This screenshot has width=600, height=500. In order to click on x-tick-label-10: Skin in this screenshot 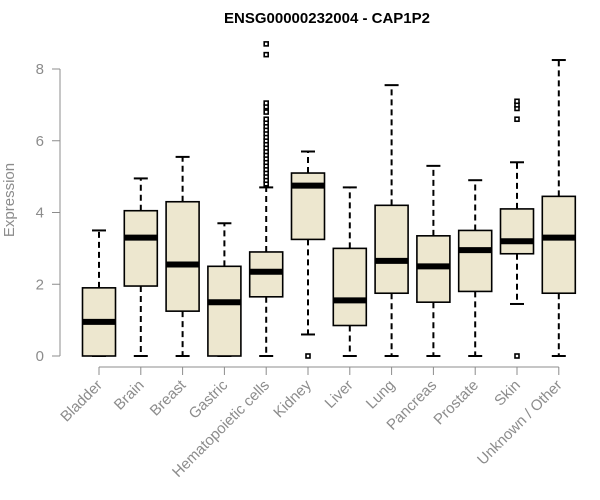, I will do `click(507, 393)`.